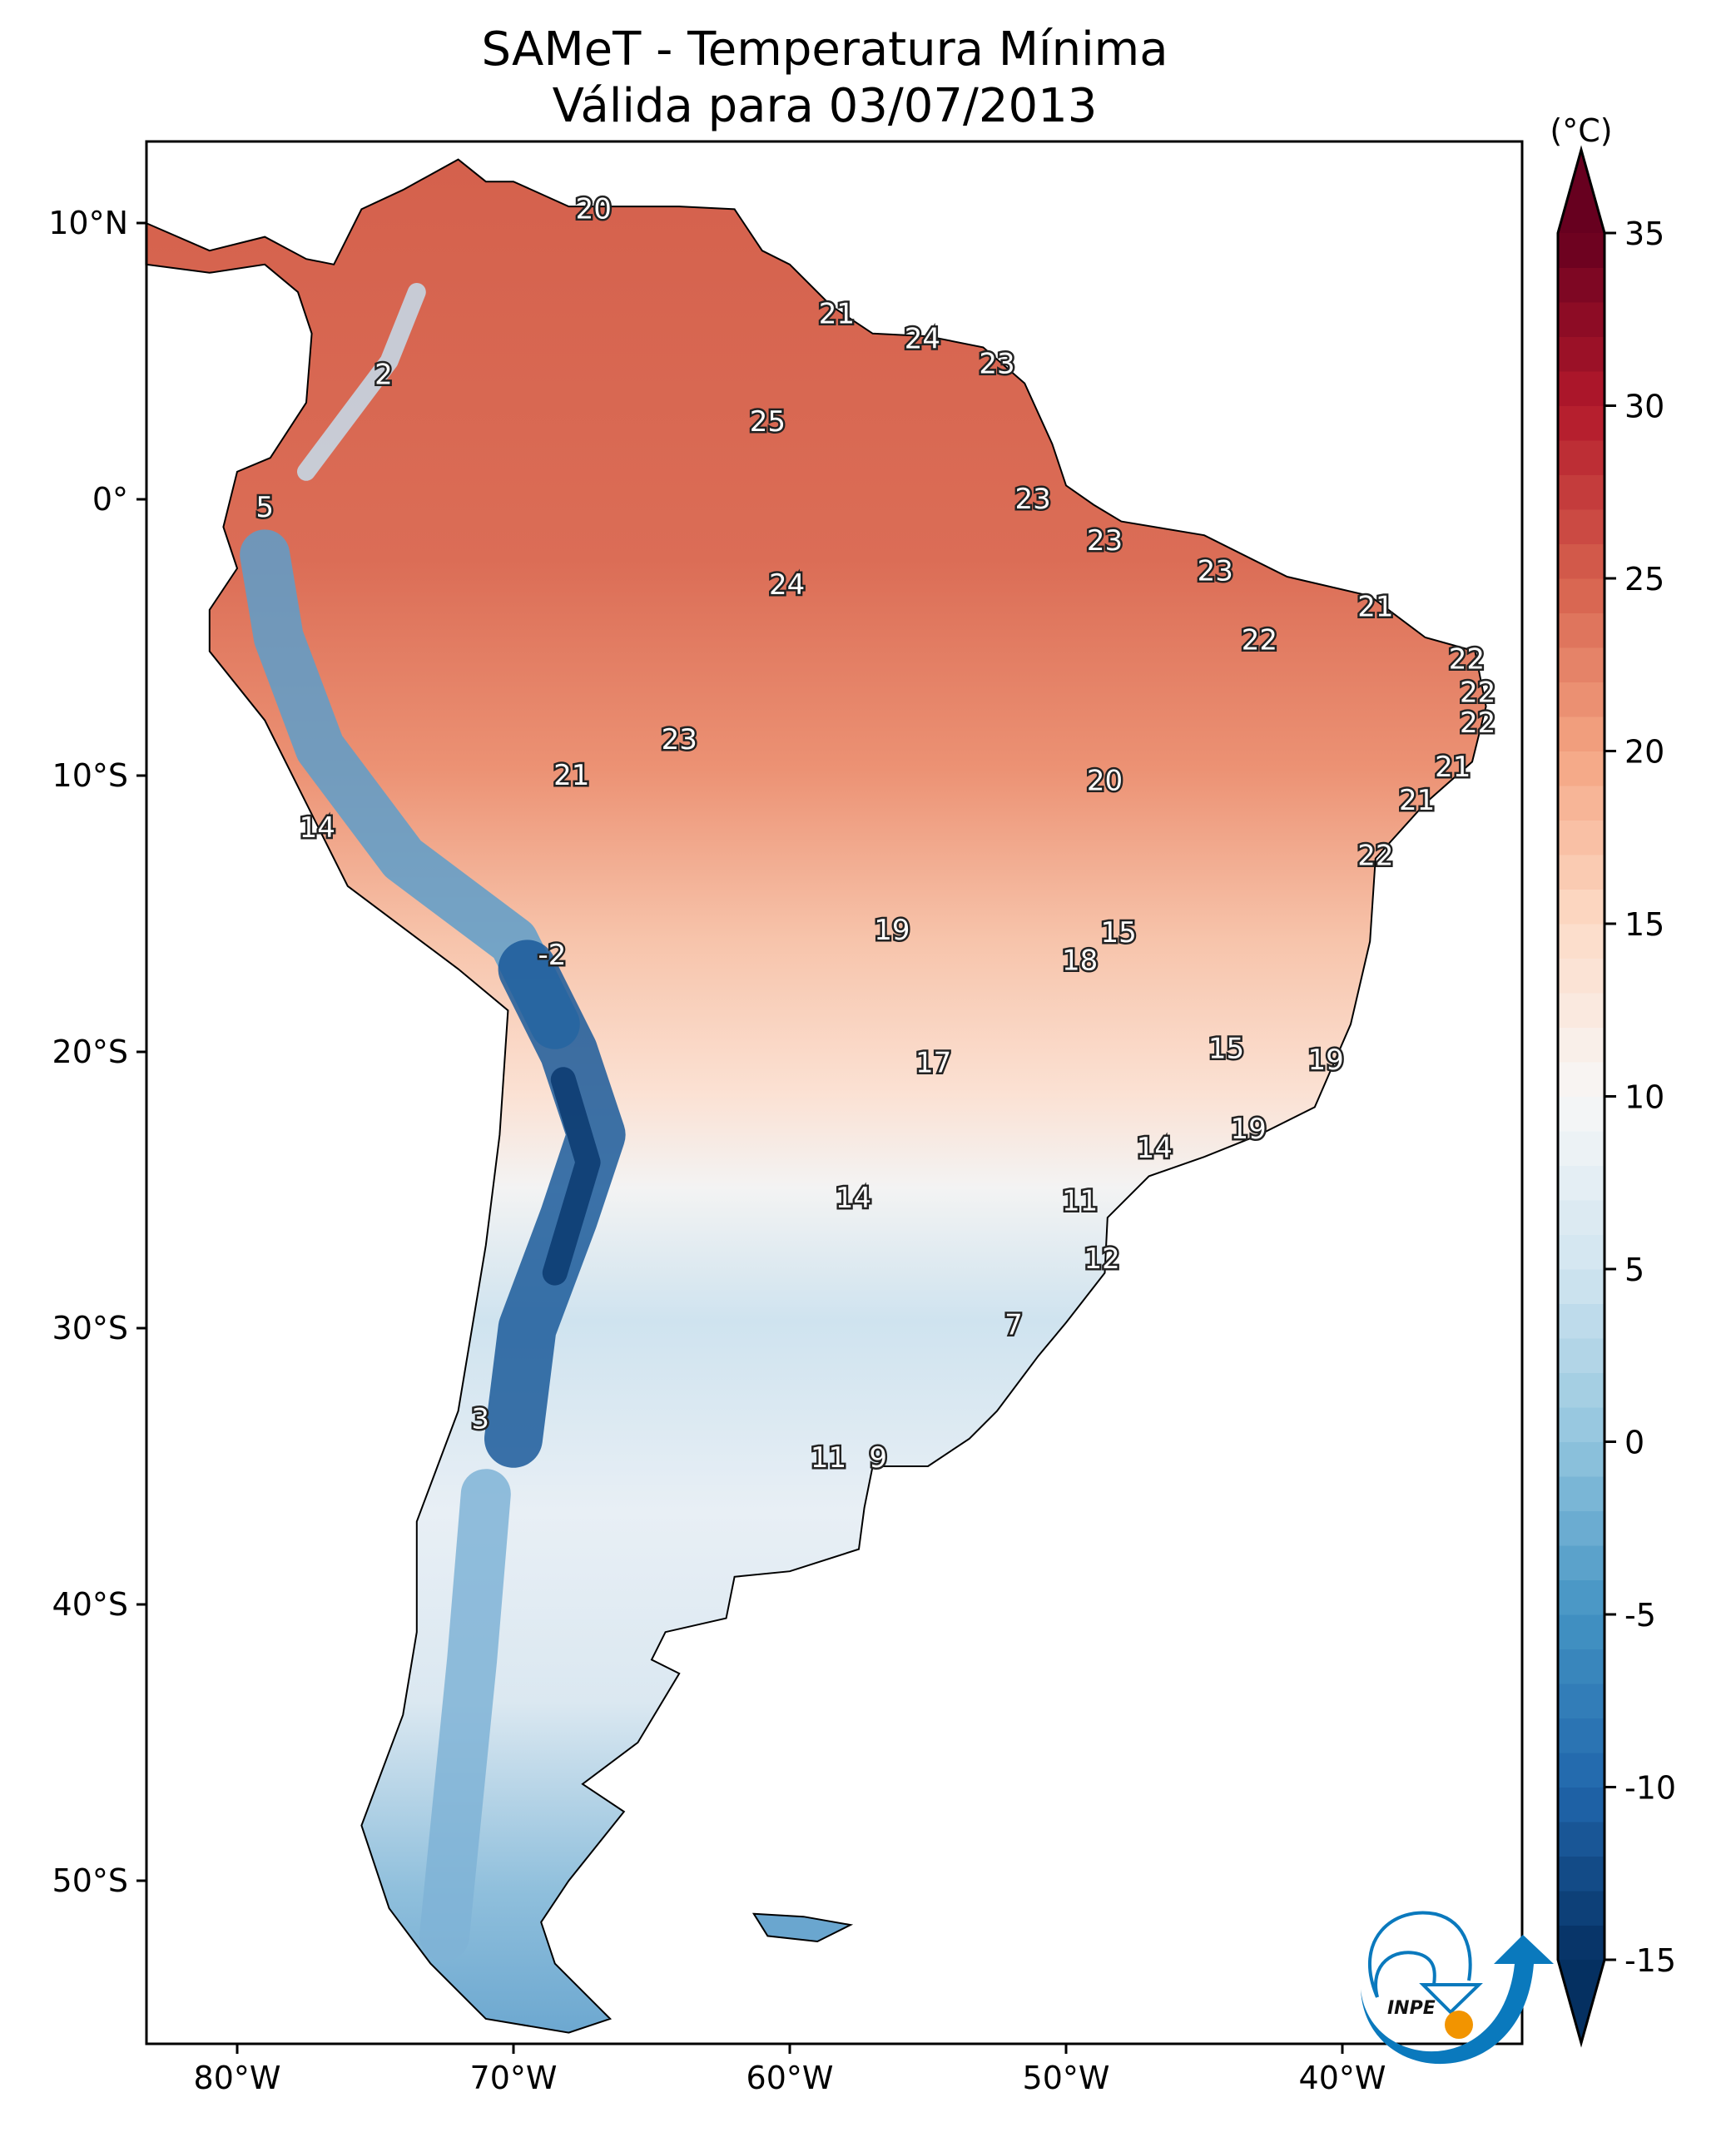 This screenshot has height=2152, width=1736. What do you see at coordinates (1581, 2001) in the screenshot?
I see `colorbar-extend-min` at bounding box center [1581, 2001].